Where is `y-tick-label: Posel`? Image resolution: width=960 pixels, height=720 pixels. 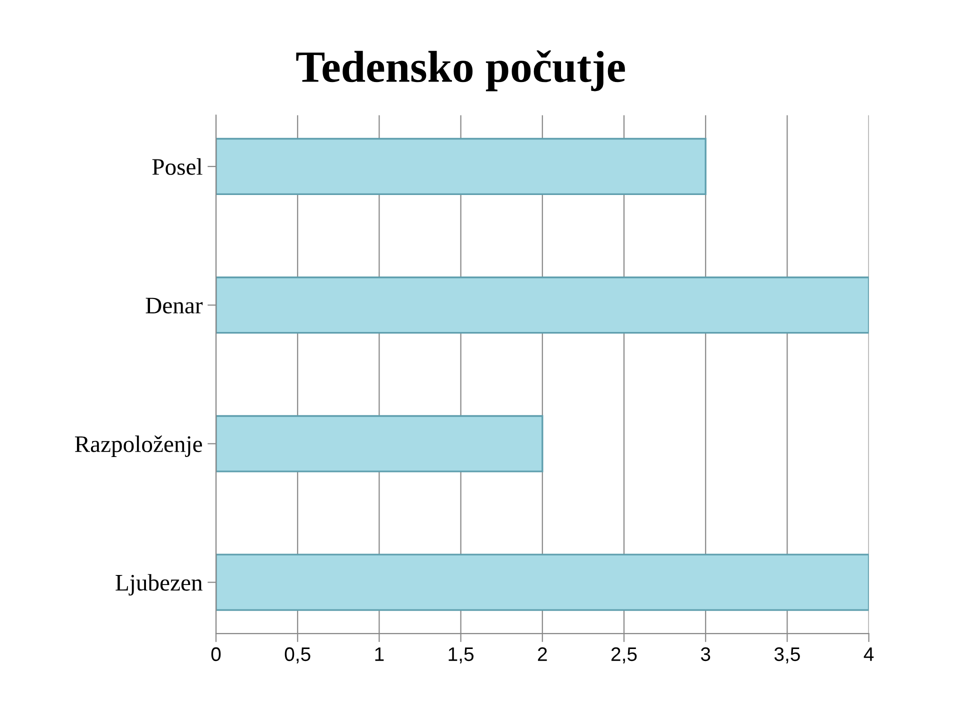 y-tick-label: Posel is located at coordinates (177, 166).